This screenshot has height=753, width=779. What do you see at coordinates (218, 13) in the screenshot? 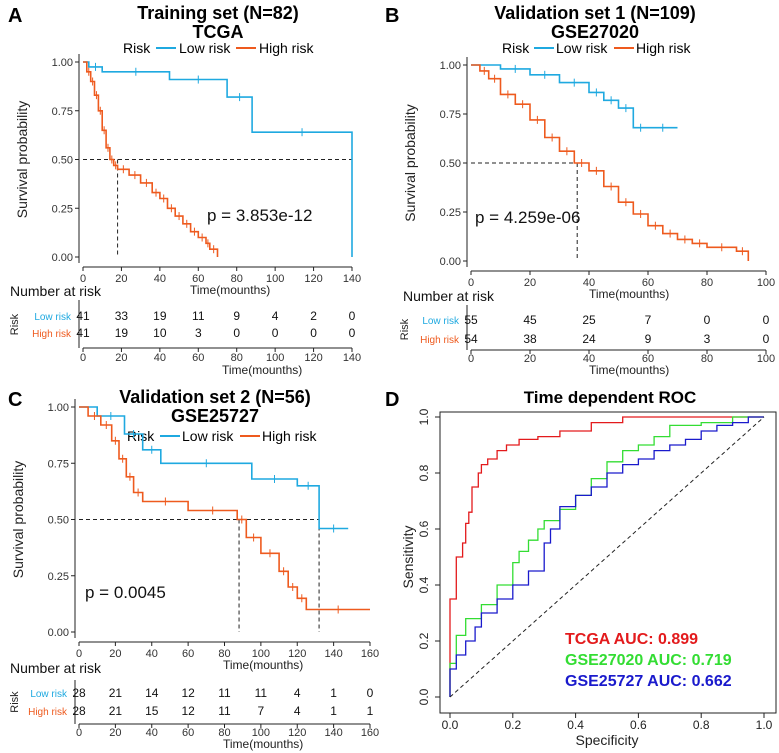
I see `panel-a-title: Training set (N=82)` at bounding box center [218, 13].